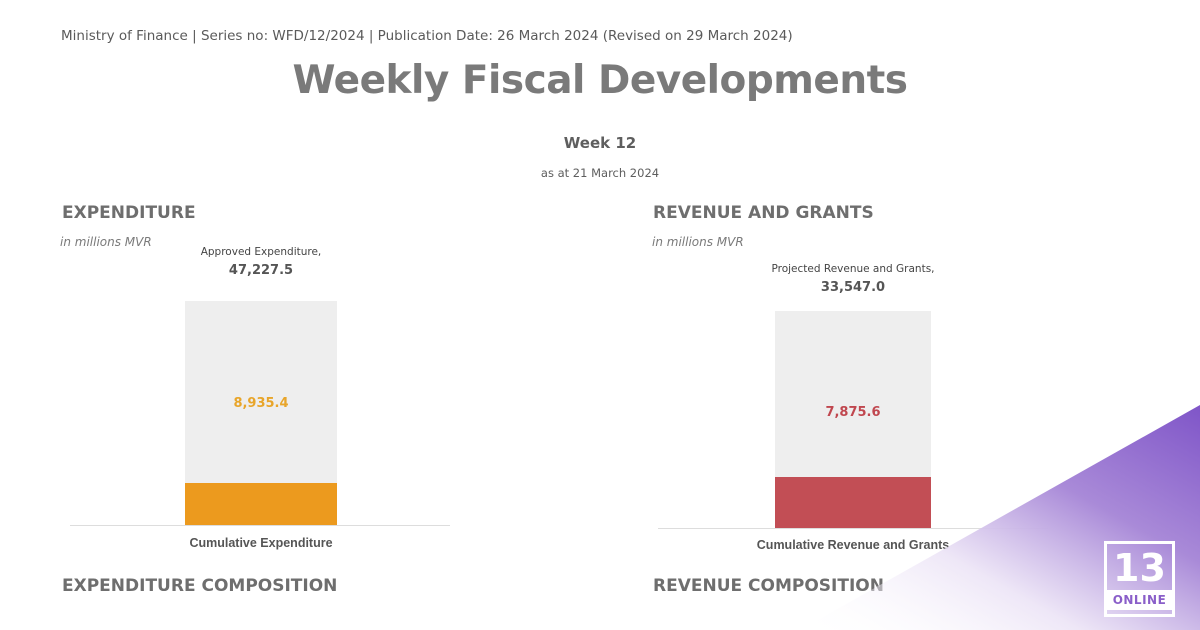 This screenshot has width=1200, height=630. What do you see at coordinates (768, 586) in the screenshot?
I see `revenue-composition-title: REVENUE COMPOSITION` at bounding box center [768, 586].